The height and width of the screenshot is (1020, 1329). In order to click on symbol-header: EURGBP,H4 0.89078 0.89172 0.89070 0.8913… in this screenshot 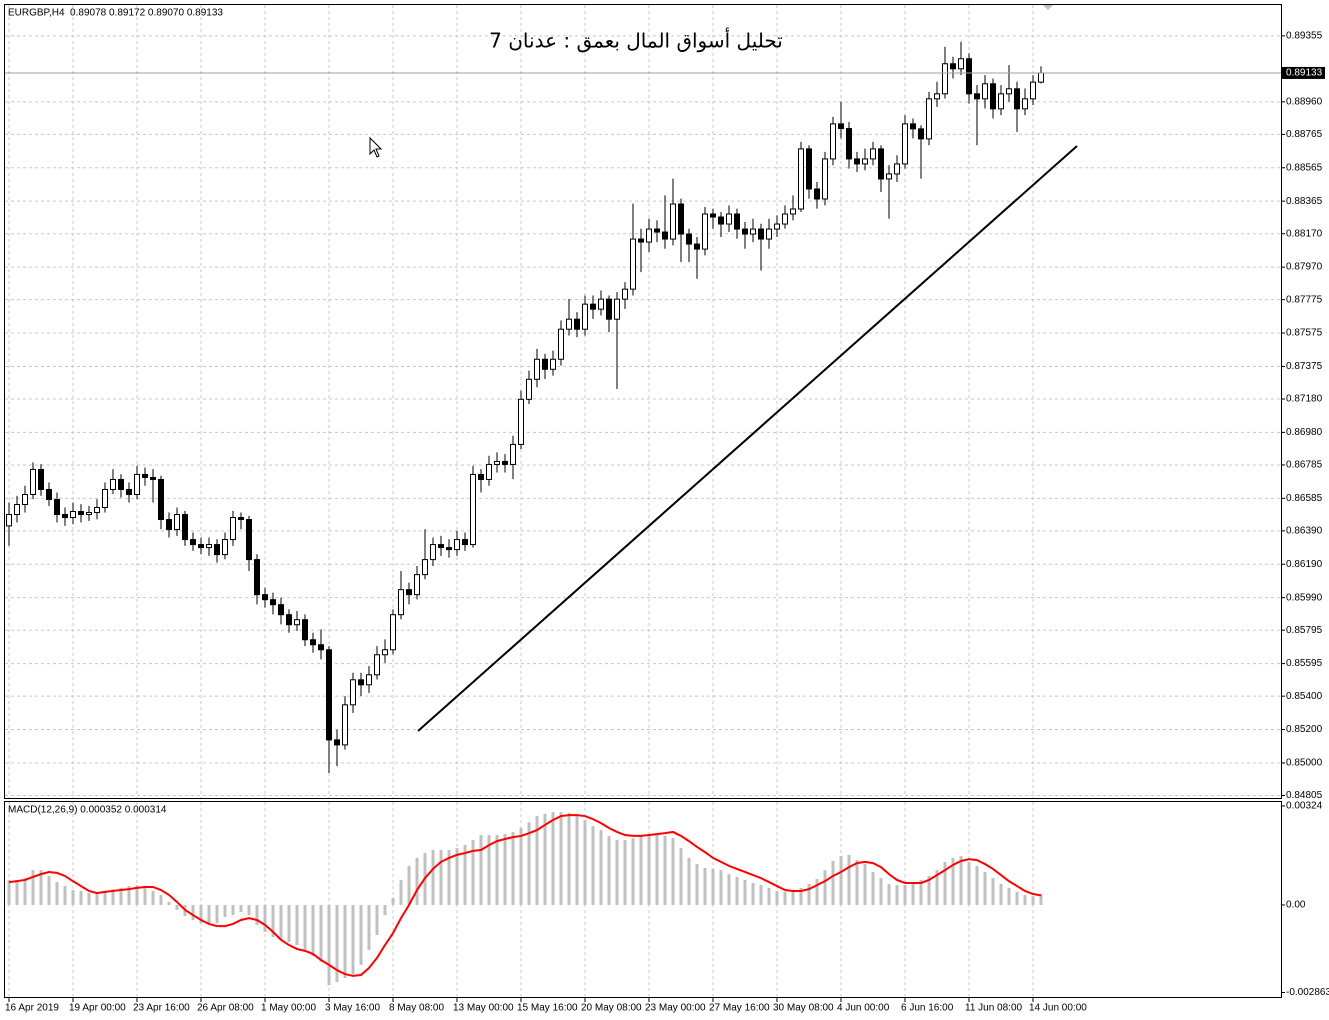, I will do `click(115, 13)`.